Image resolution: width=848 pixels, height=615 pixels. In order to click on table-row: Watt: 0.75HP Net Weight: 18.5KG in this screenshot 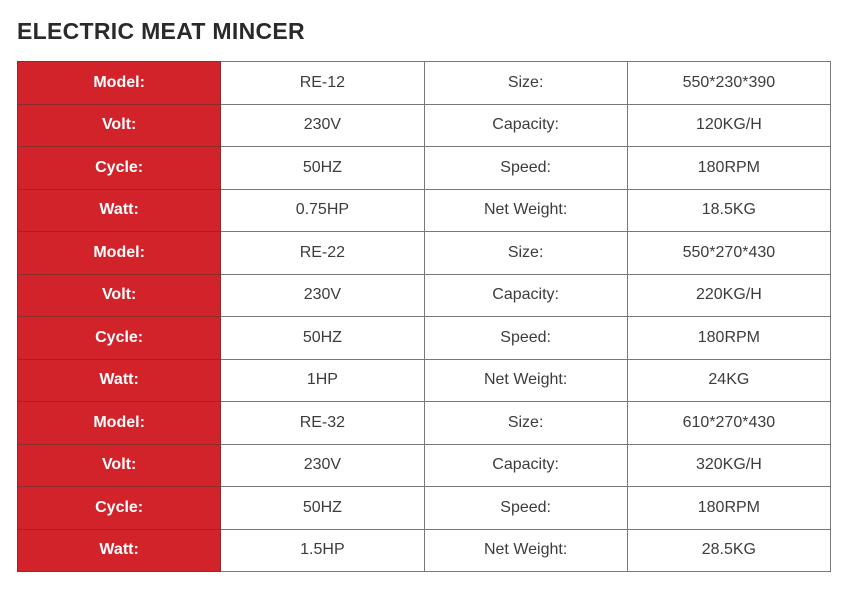, I will do `click(424, 210)`.